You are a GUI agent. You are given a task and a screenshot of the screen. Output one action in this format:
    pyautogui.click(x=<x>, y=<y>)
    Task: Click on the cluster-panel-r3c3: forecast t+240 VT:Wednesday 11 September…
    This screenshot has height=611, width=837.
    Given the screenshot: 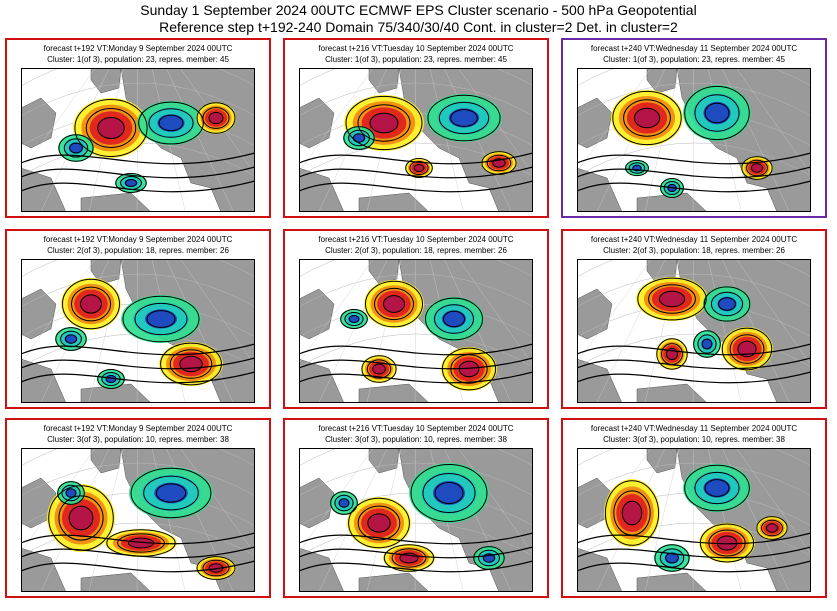 What is the action you would take?
    pyautogui.click(x=694, y=508)
    